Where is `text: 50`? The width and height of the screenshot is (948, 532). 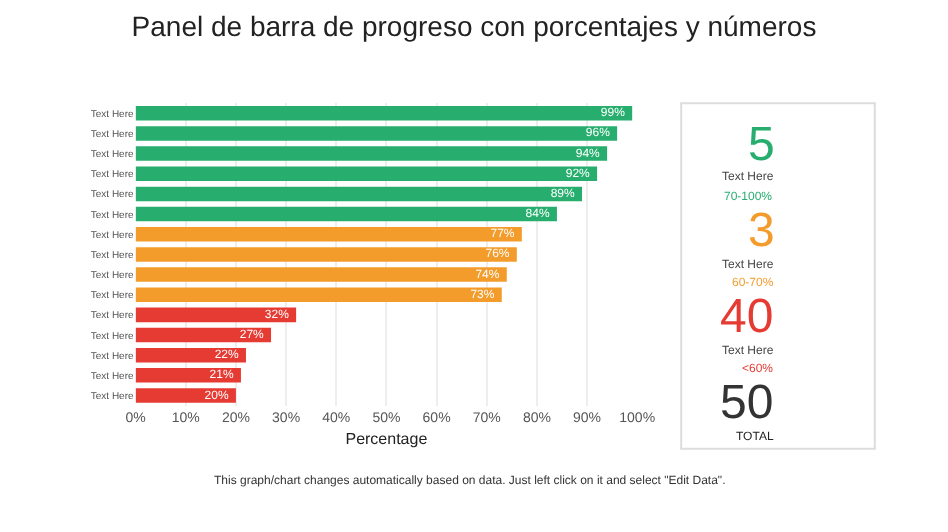 text: 50 is located at coordinates (747, 403).